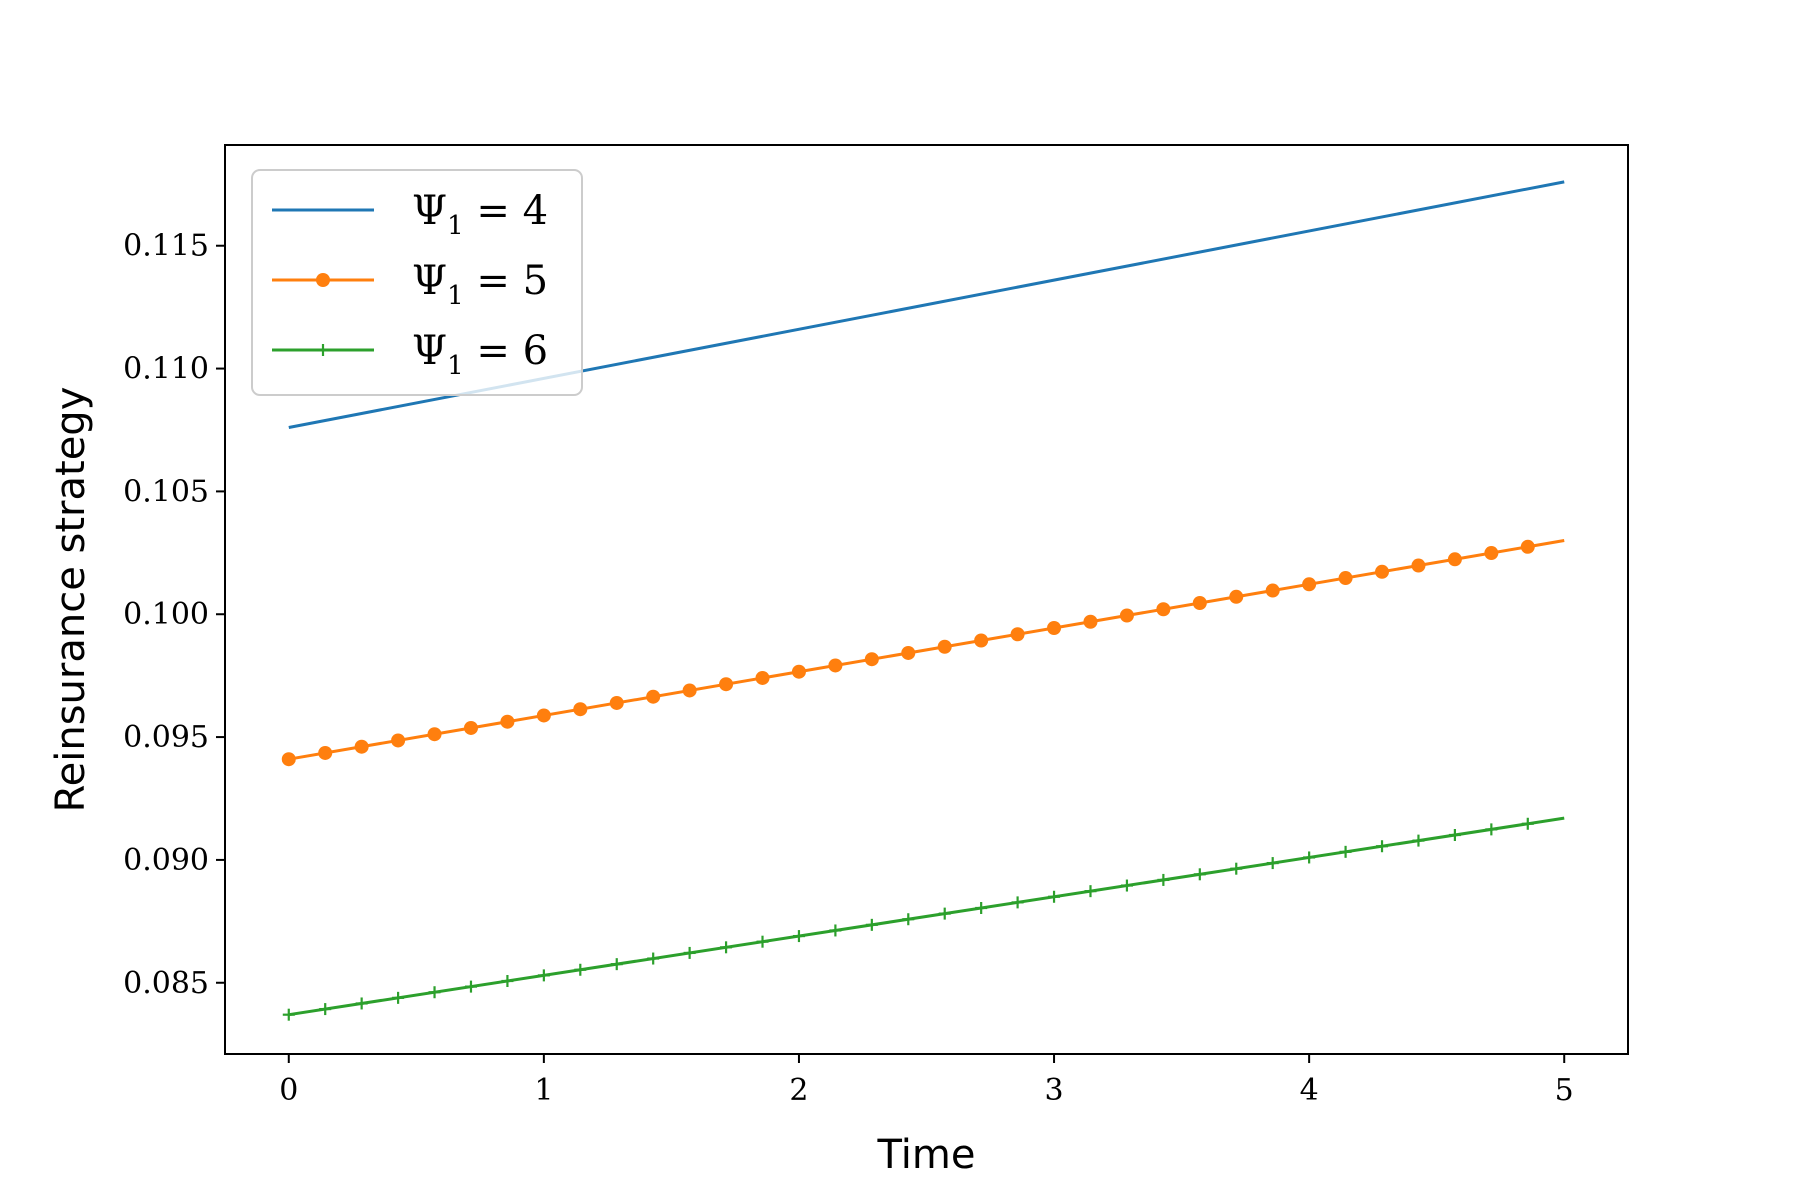 Image resolution: width=1800 pixels, height=1200 pixels. I want to click on legend: Ψ1 = 4 Ψ1 = 5 Ψ1 = 6, so click(417, 282).